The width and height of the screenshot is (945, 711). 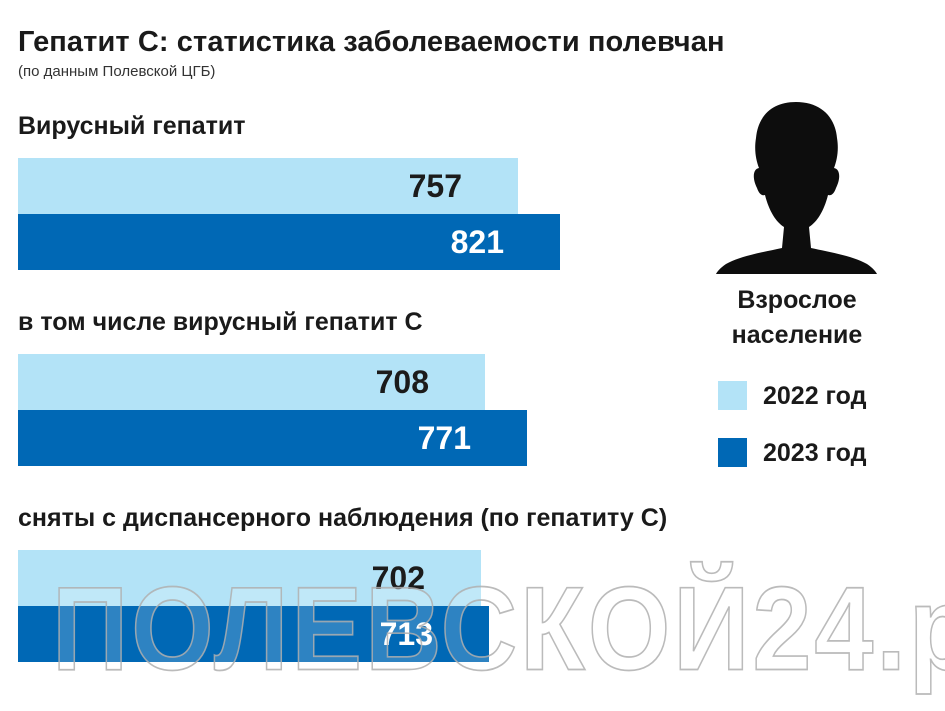 I want to click on bar-2022: 708, so click(x=251, y=382).